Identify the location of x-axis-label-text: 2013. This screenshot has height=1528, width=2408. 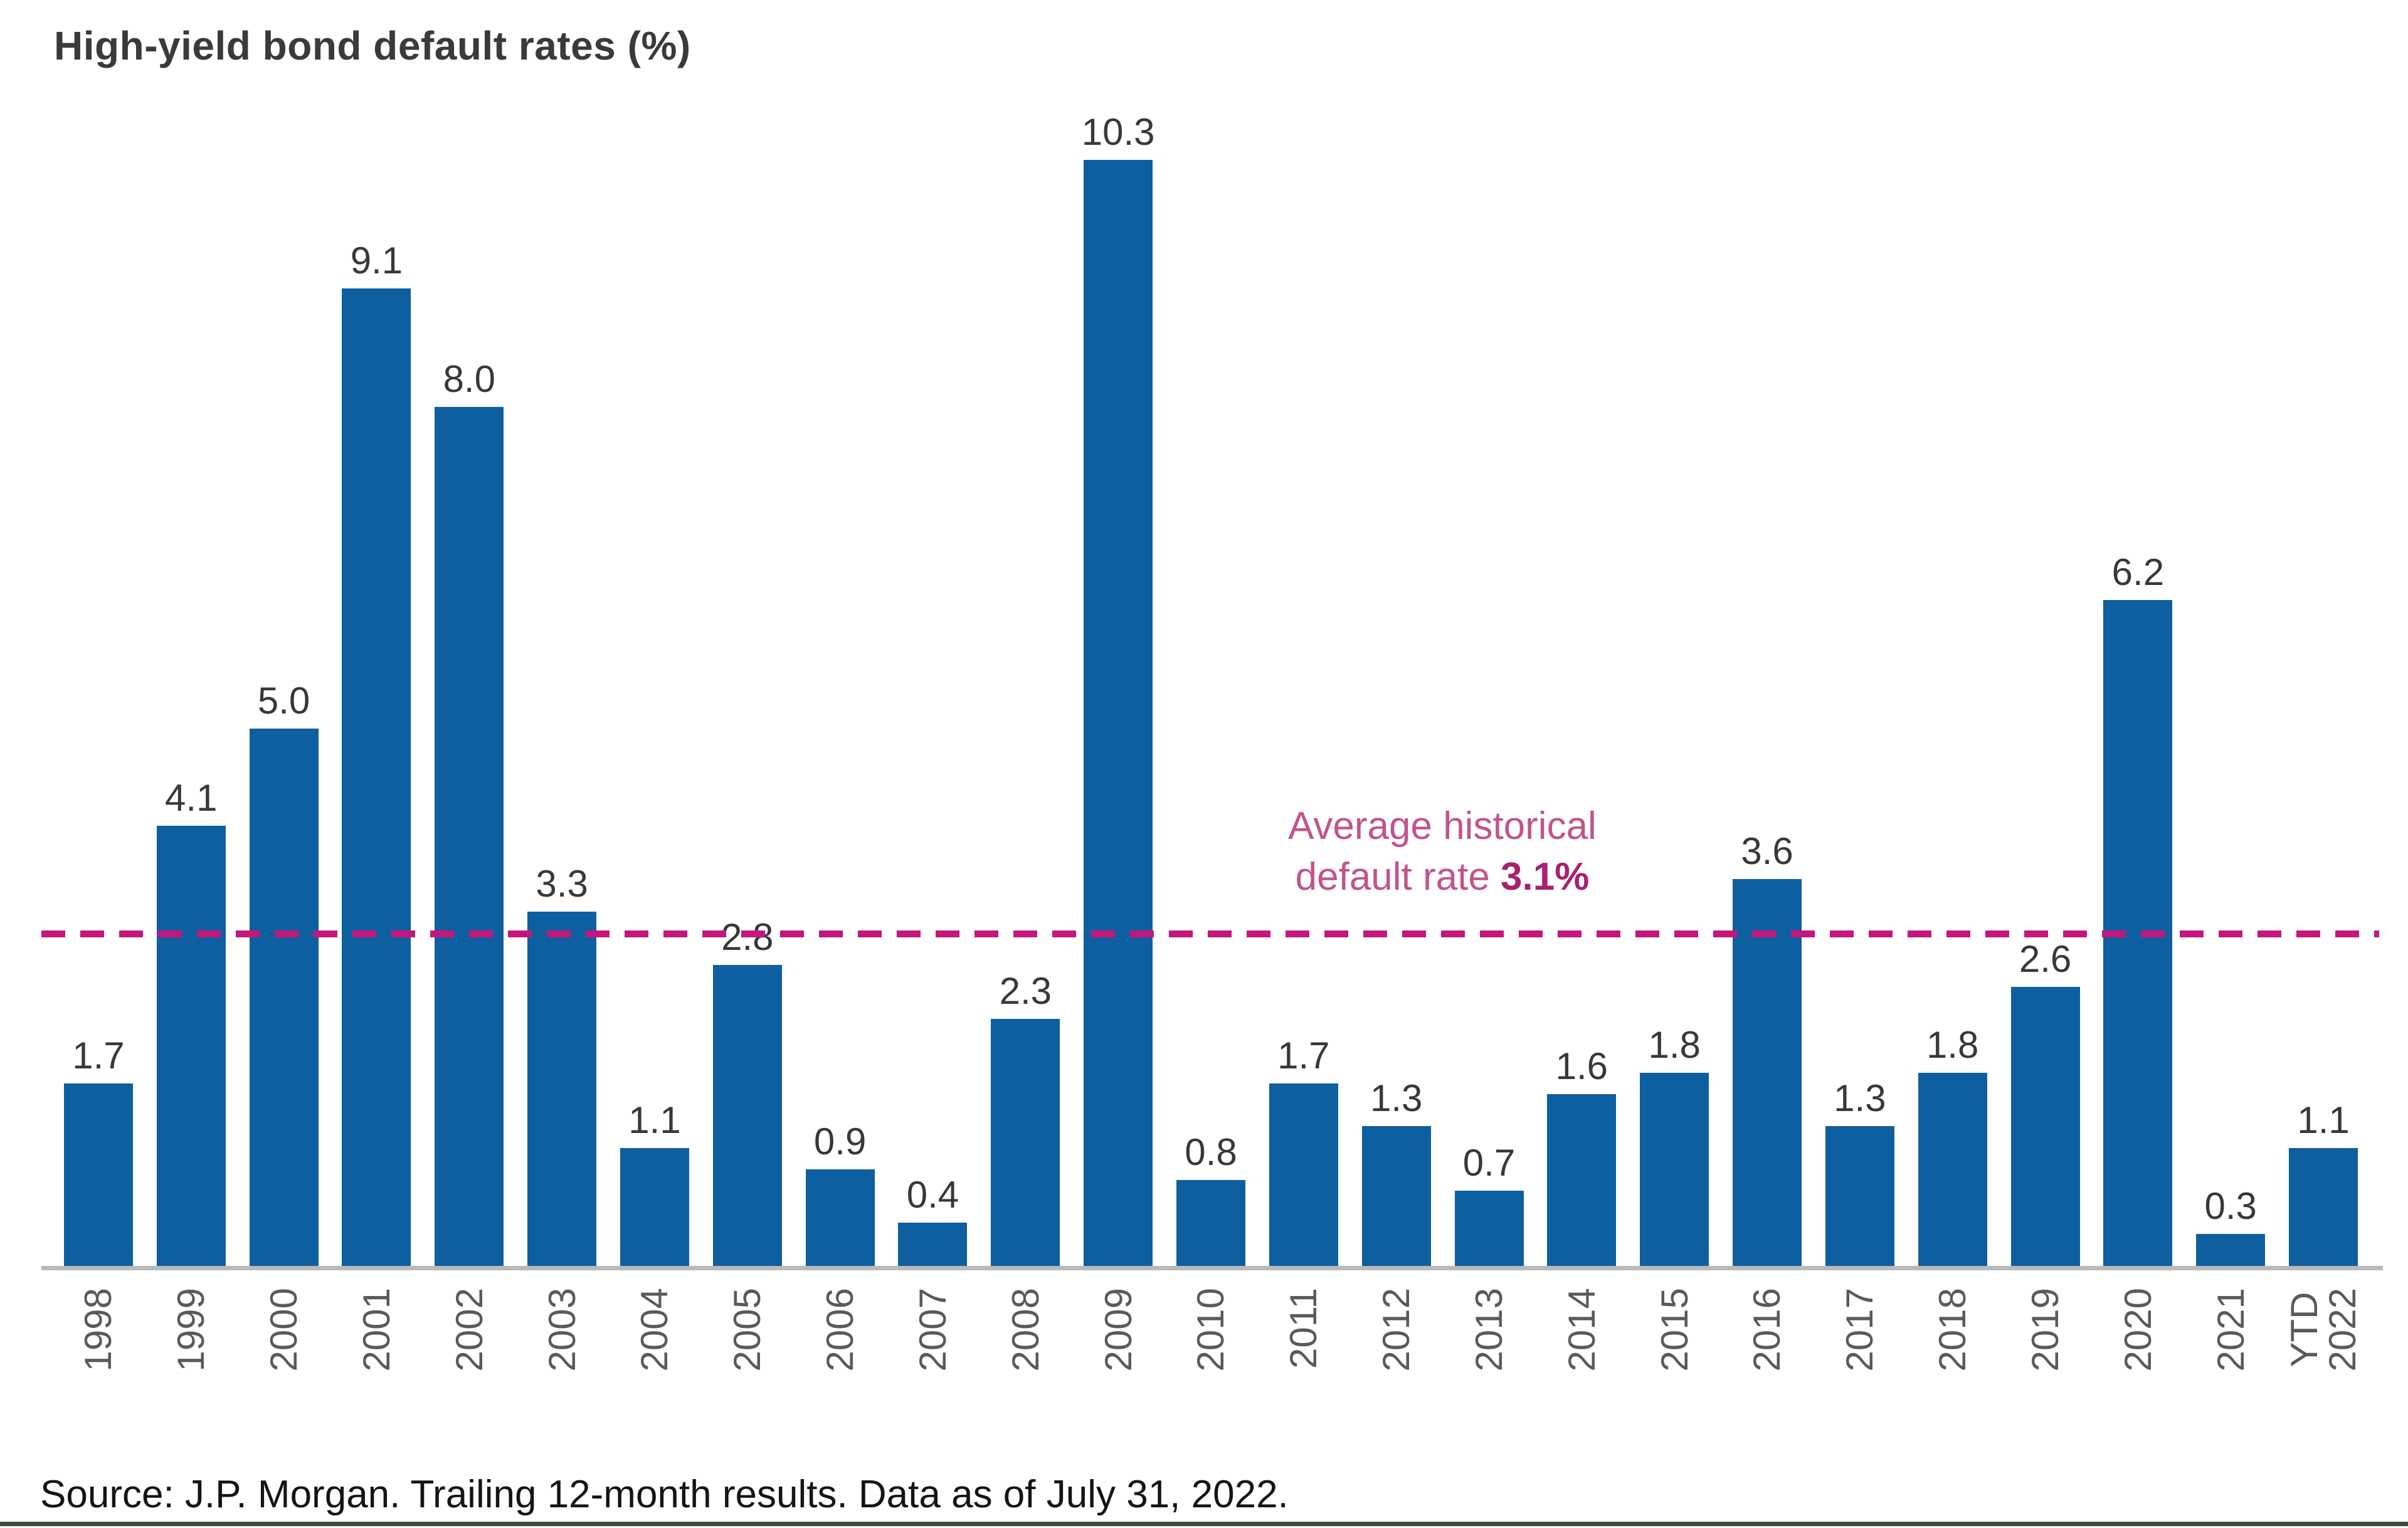
(1488, 1330).